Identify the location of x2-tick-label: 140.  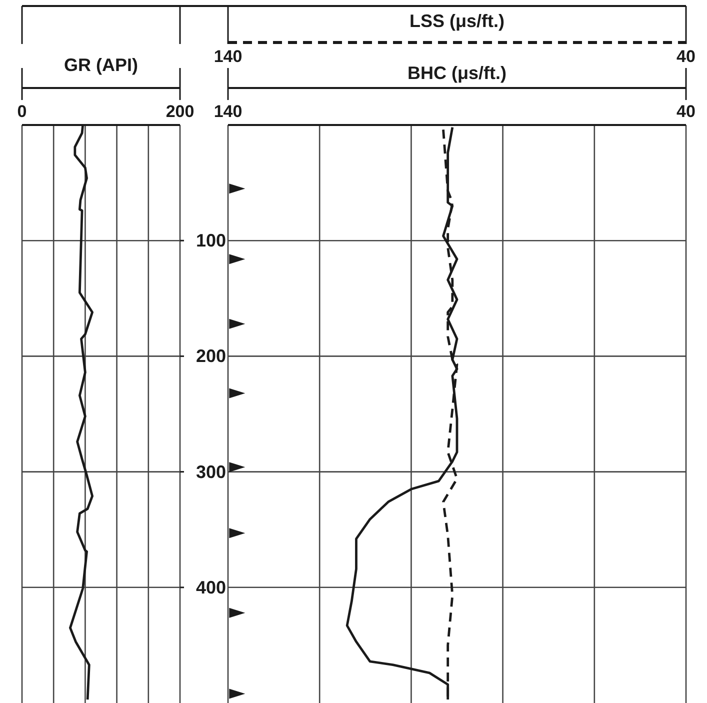
(228, 56).